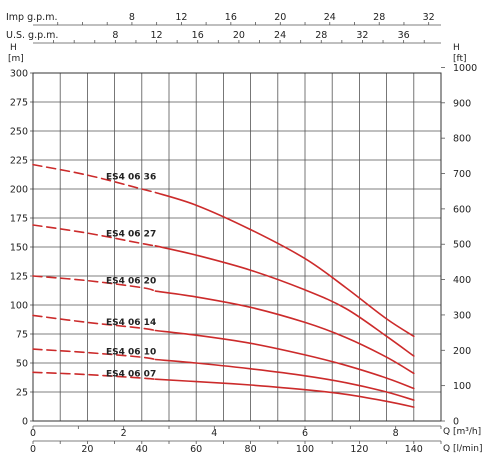  What do you see at coordinates (19, 132) in the screenshot?
I see `left-tick-label: 250` at bounding box center [19, 132].